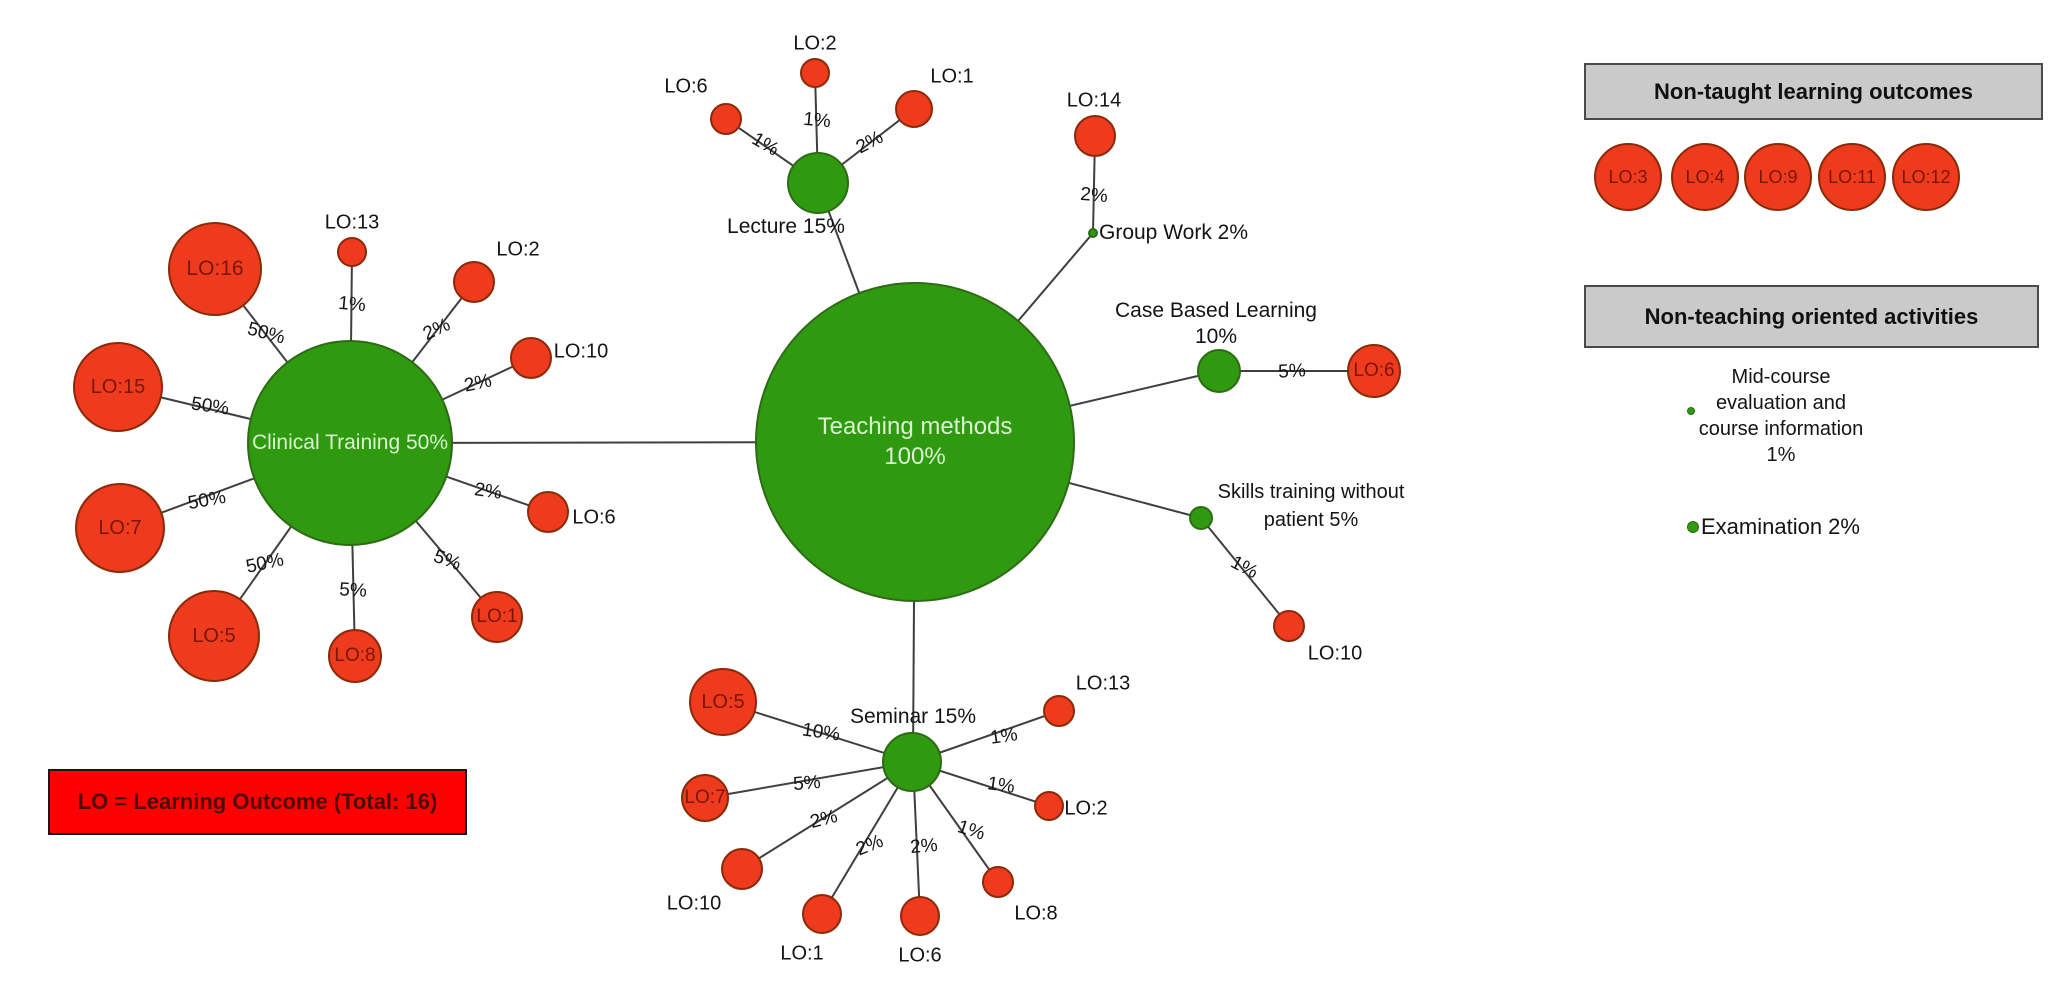  I want to click on node-skills-lo10, so click(1289, 626).